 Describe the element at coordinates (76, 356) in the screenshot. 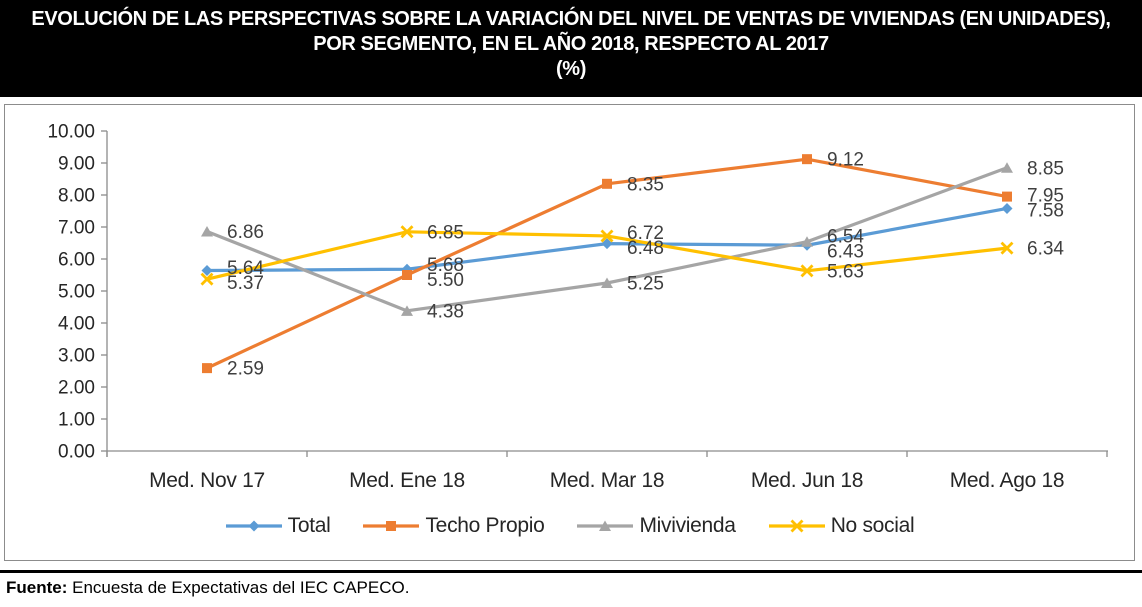

I see `y-axis-tick-label: 3.00` at that location.